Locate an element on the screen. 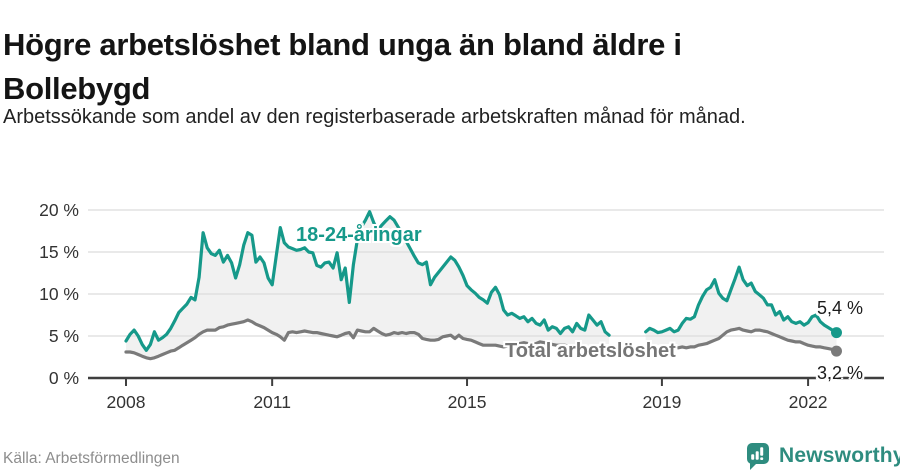 The height and width of the screenshot is (474, 900). y-axis-label-15: 15 % is located at coordinates (59, 252).